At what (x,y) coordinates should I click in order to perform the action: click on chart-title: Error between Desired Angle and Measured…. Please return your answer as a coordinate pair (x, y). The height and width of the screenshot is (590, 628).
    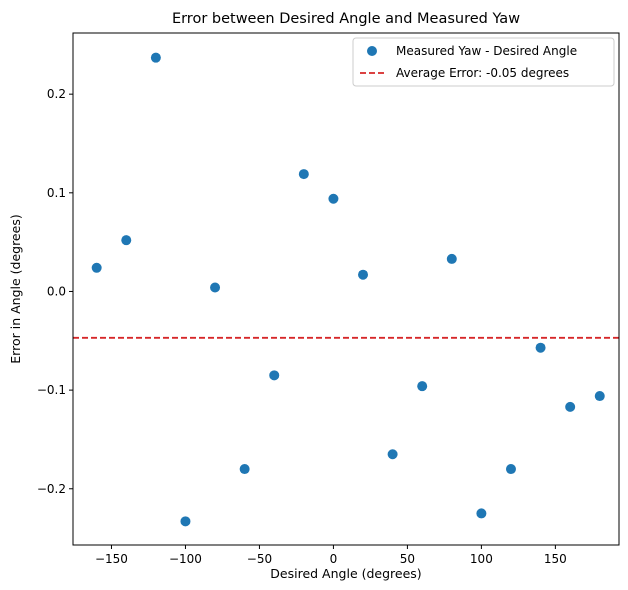
    Looking at the image, I should click on (346, 19).